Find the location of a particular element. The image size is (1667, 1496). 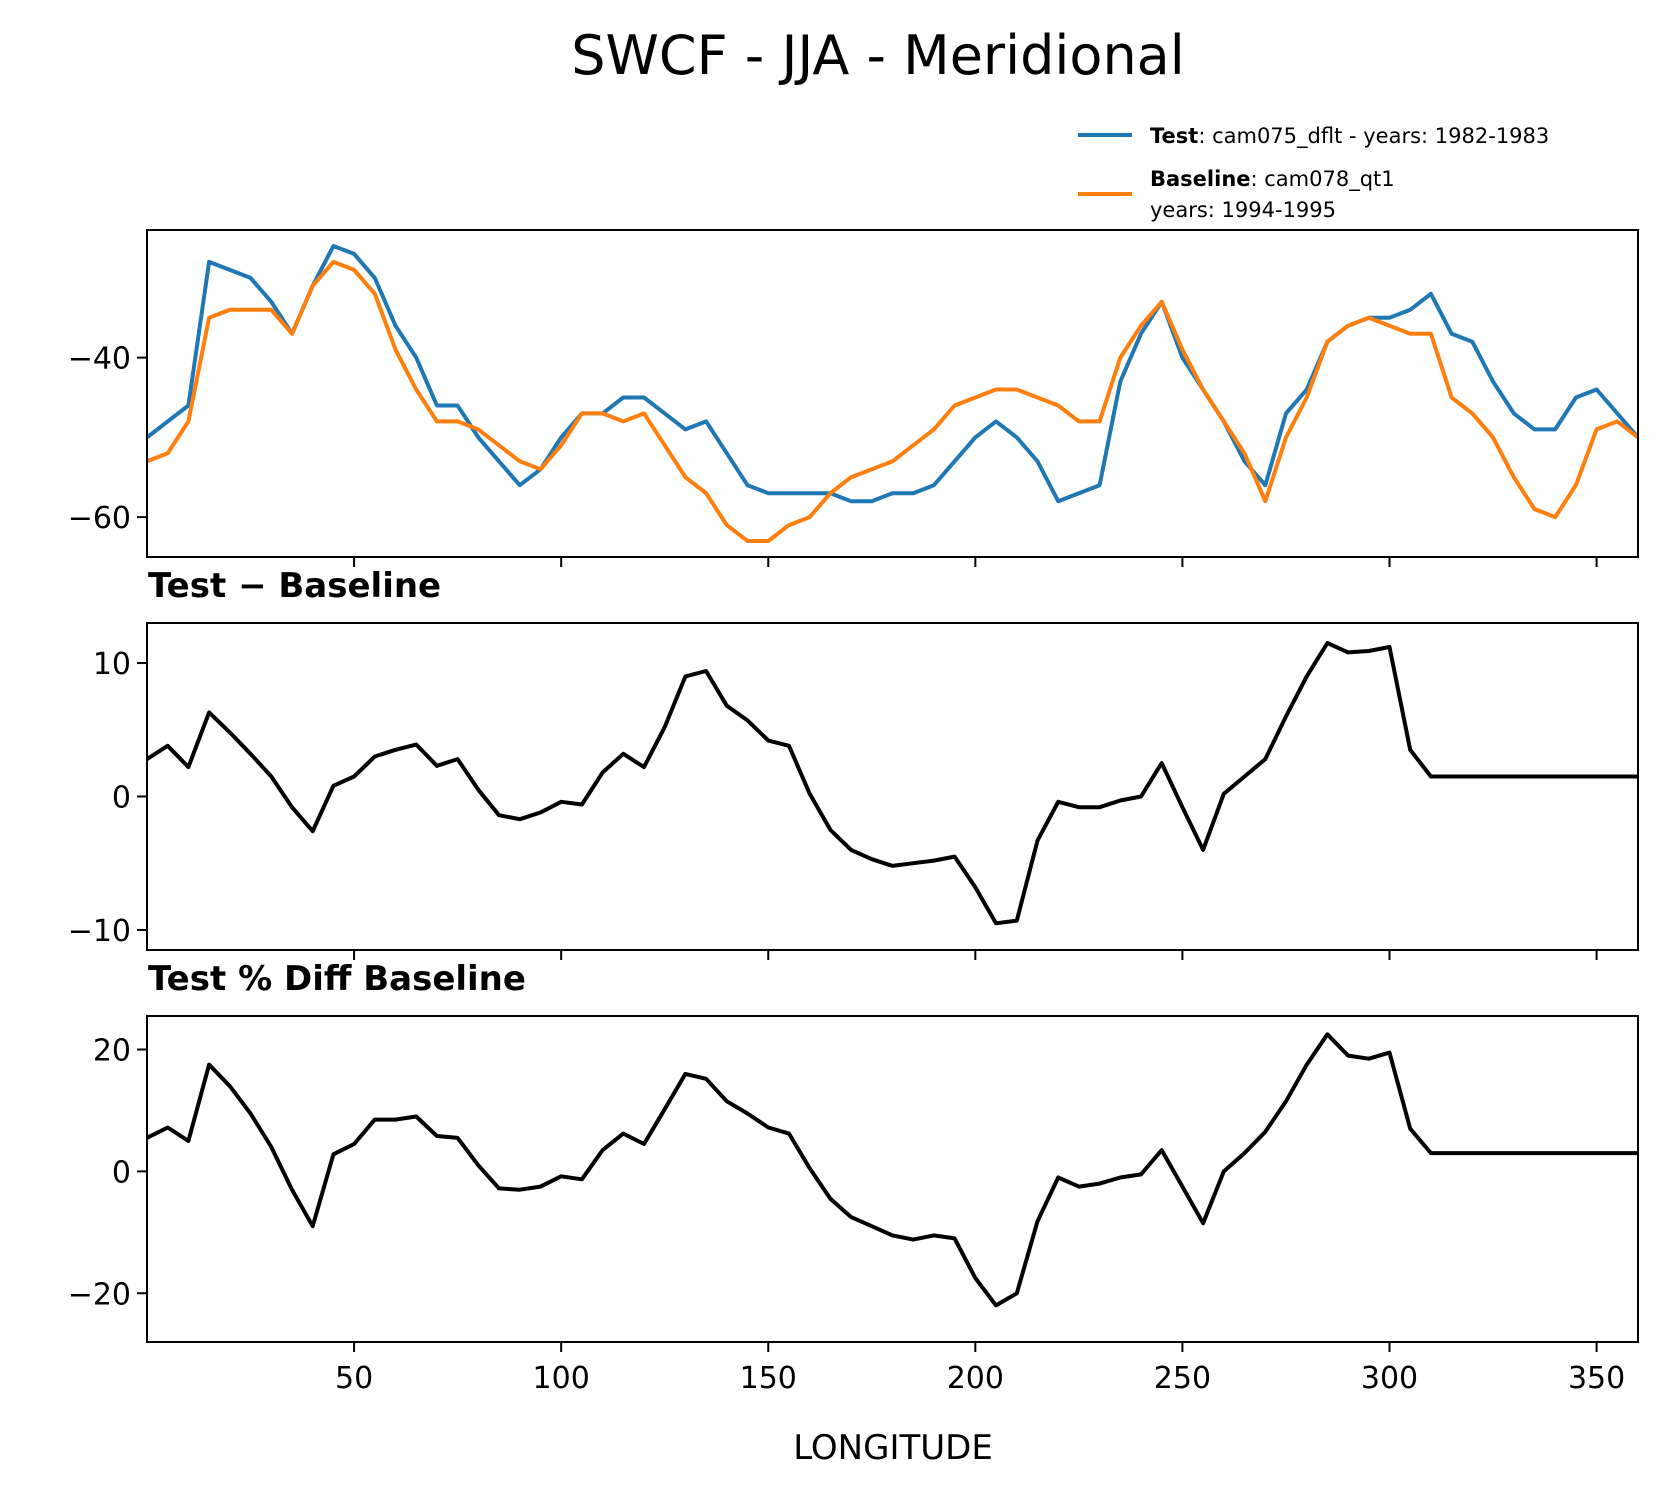

x-tick-label: 350 is located at coordinates (1596, 1378).